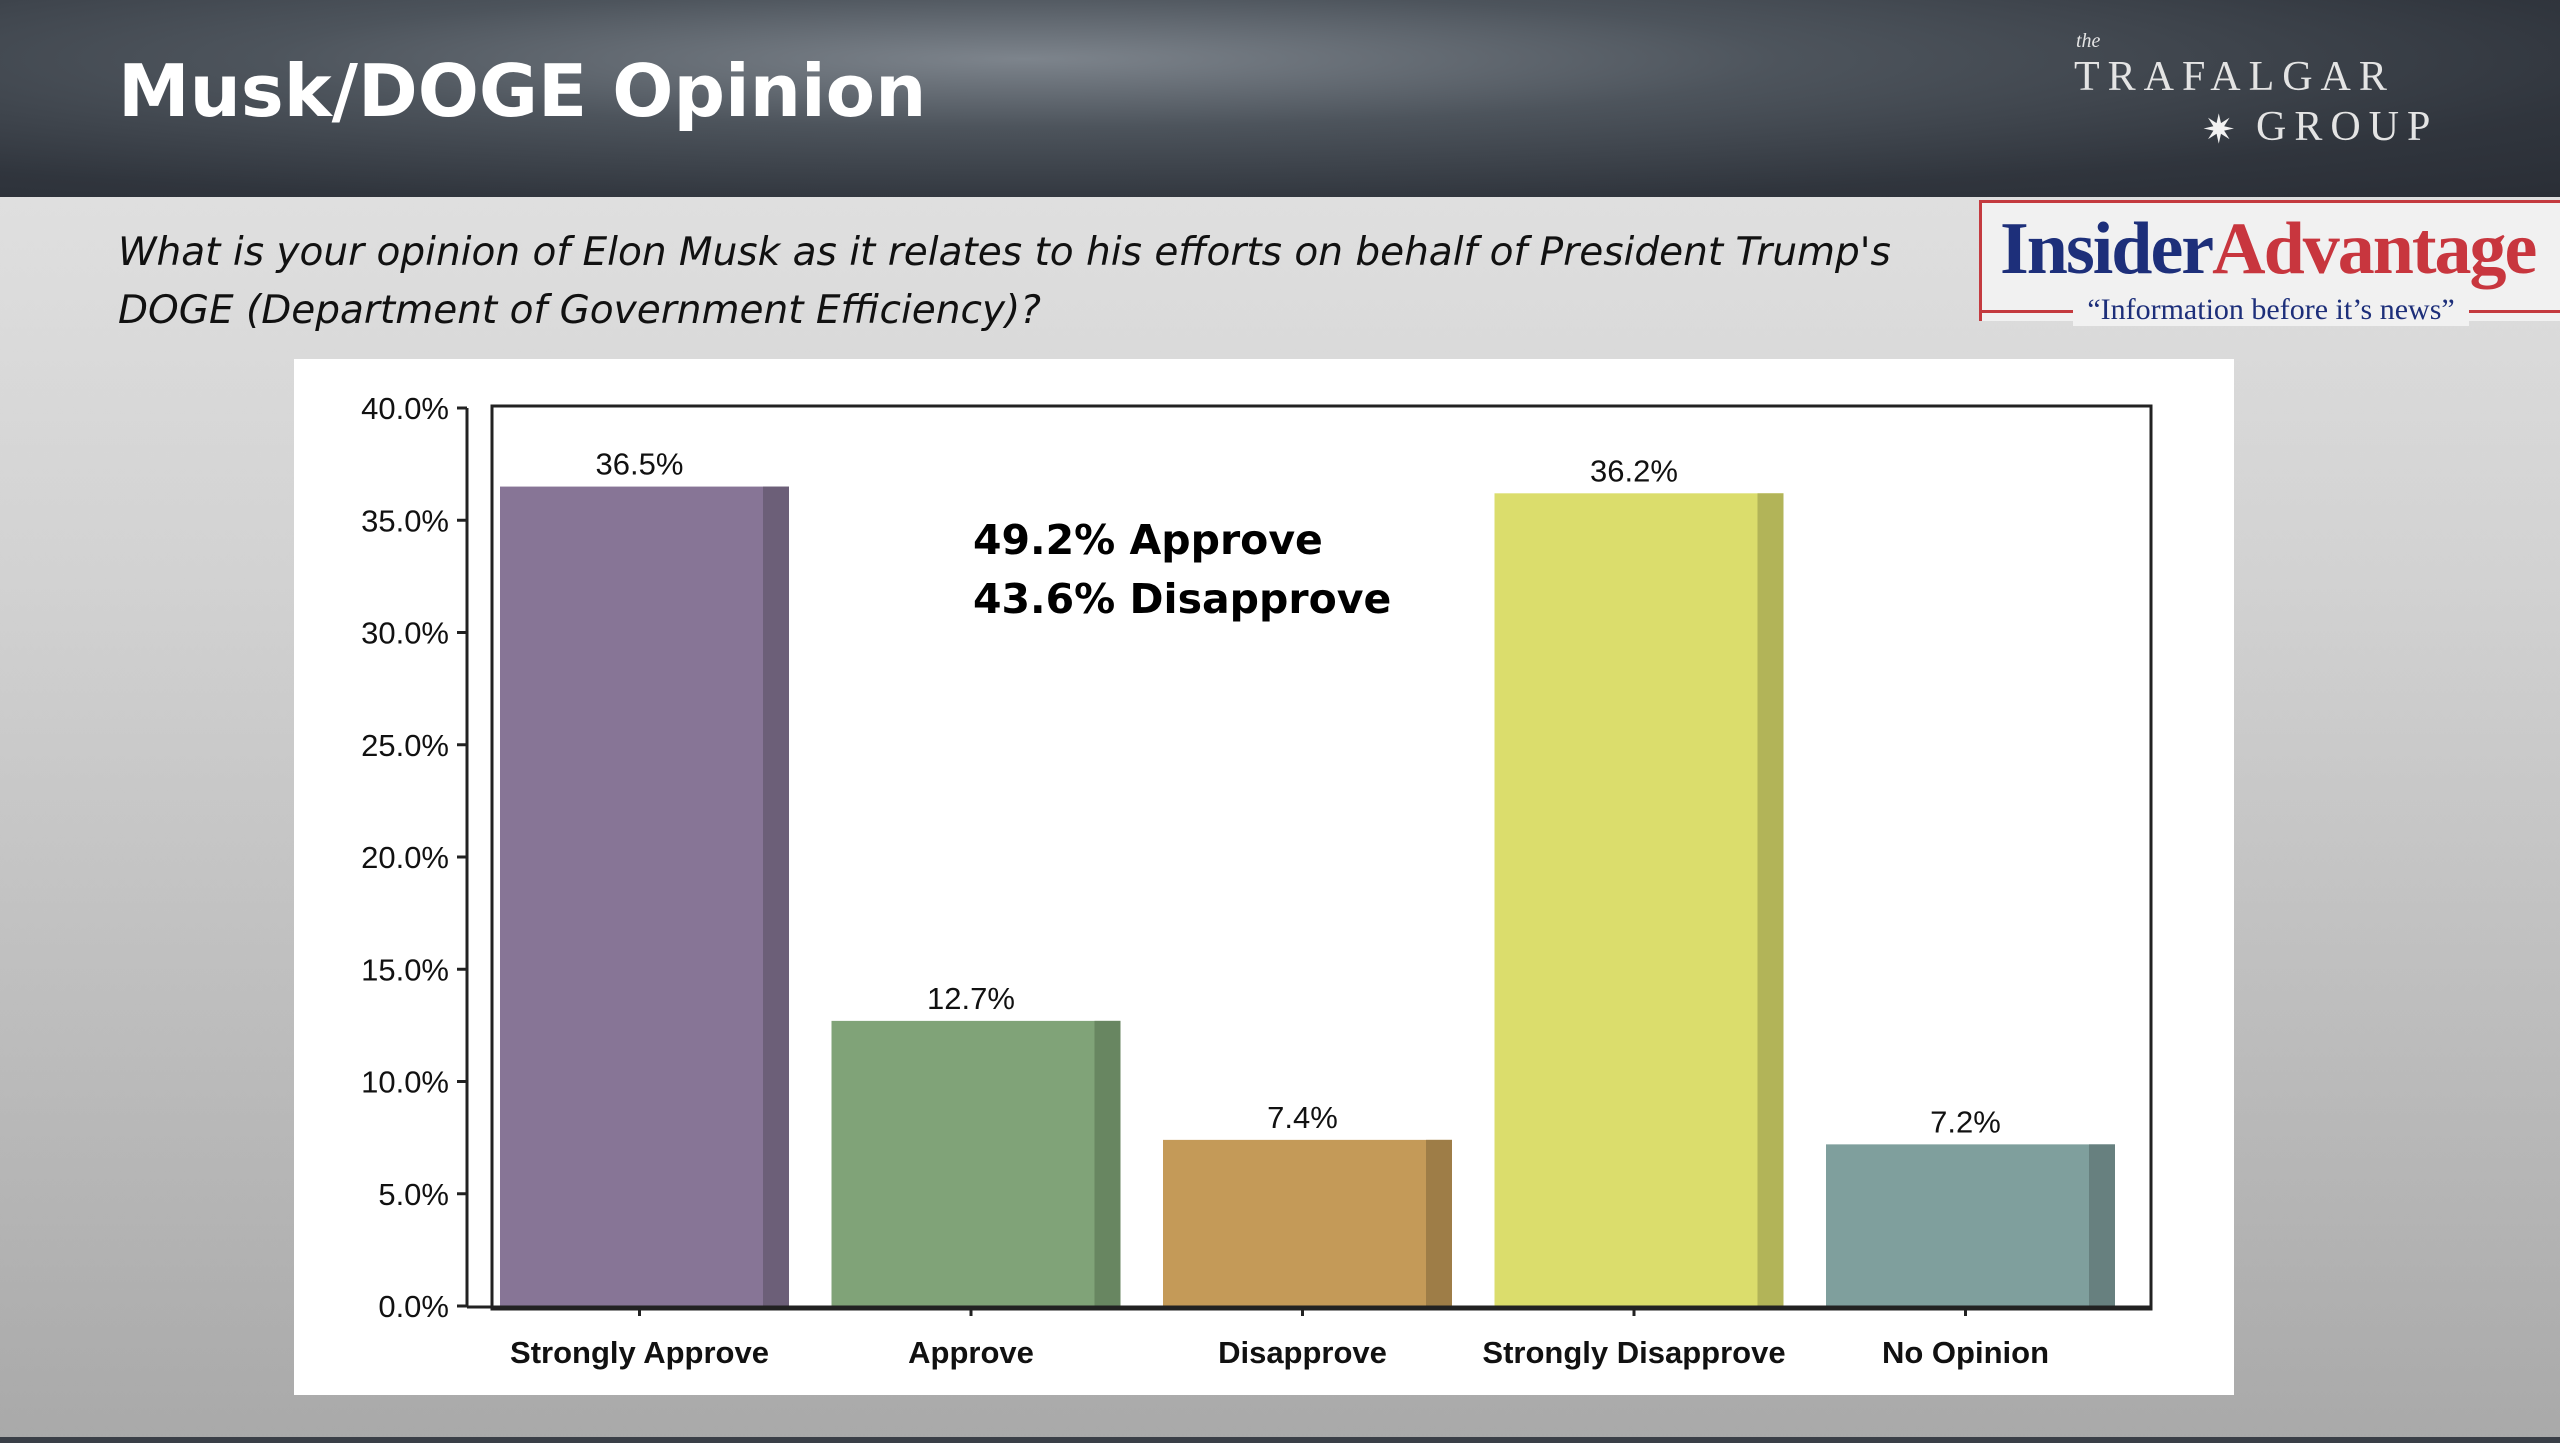 This screenshot has width=2560, height=1443. I want to click on x-tick-label: Approve, so click(971, 1352).